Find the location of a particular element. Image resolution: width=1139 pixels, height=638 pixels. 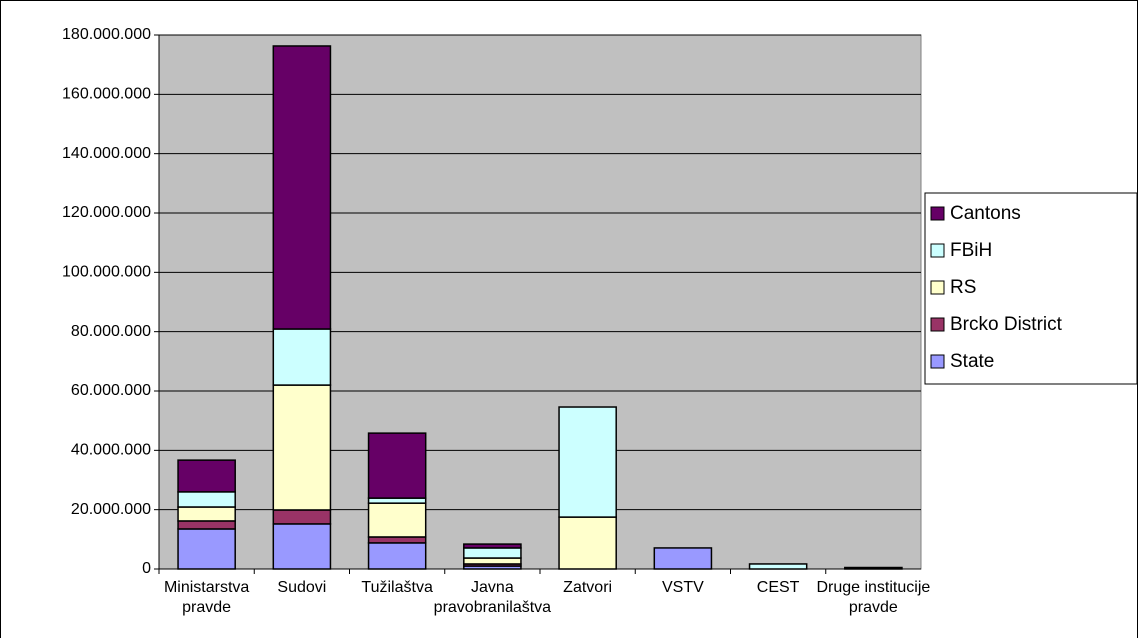

legend-label: FBiH is located at coordinates (971, 250).